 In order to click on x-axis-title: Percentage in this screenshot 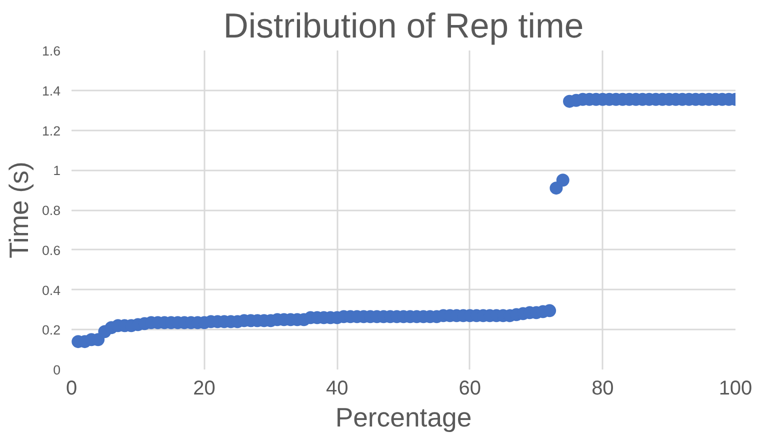, I will do `click(403, 417)`.